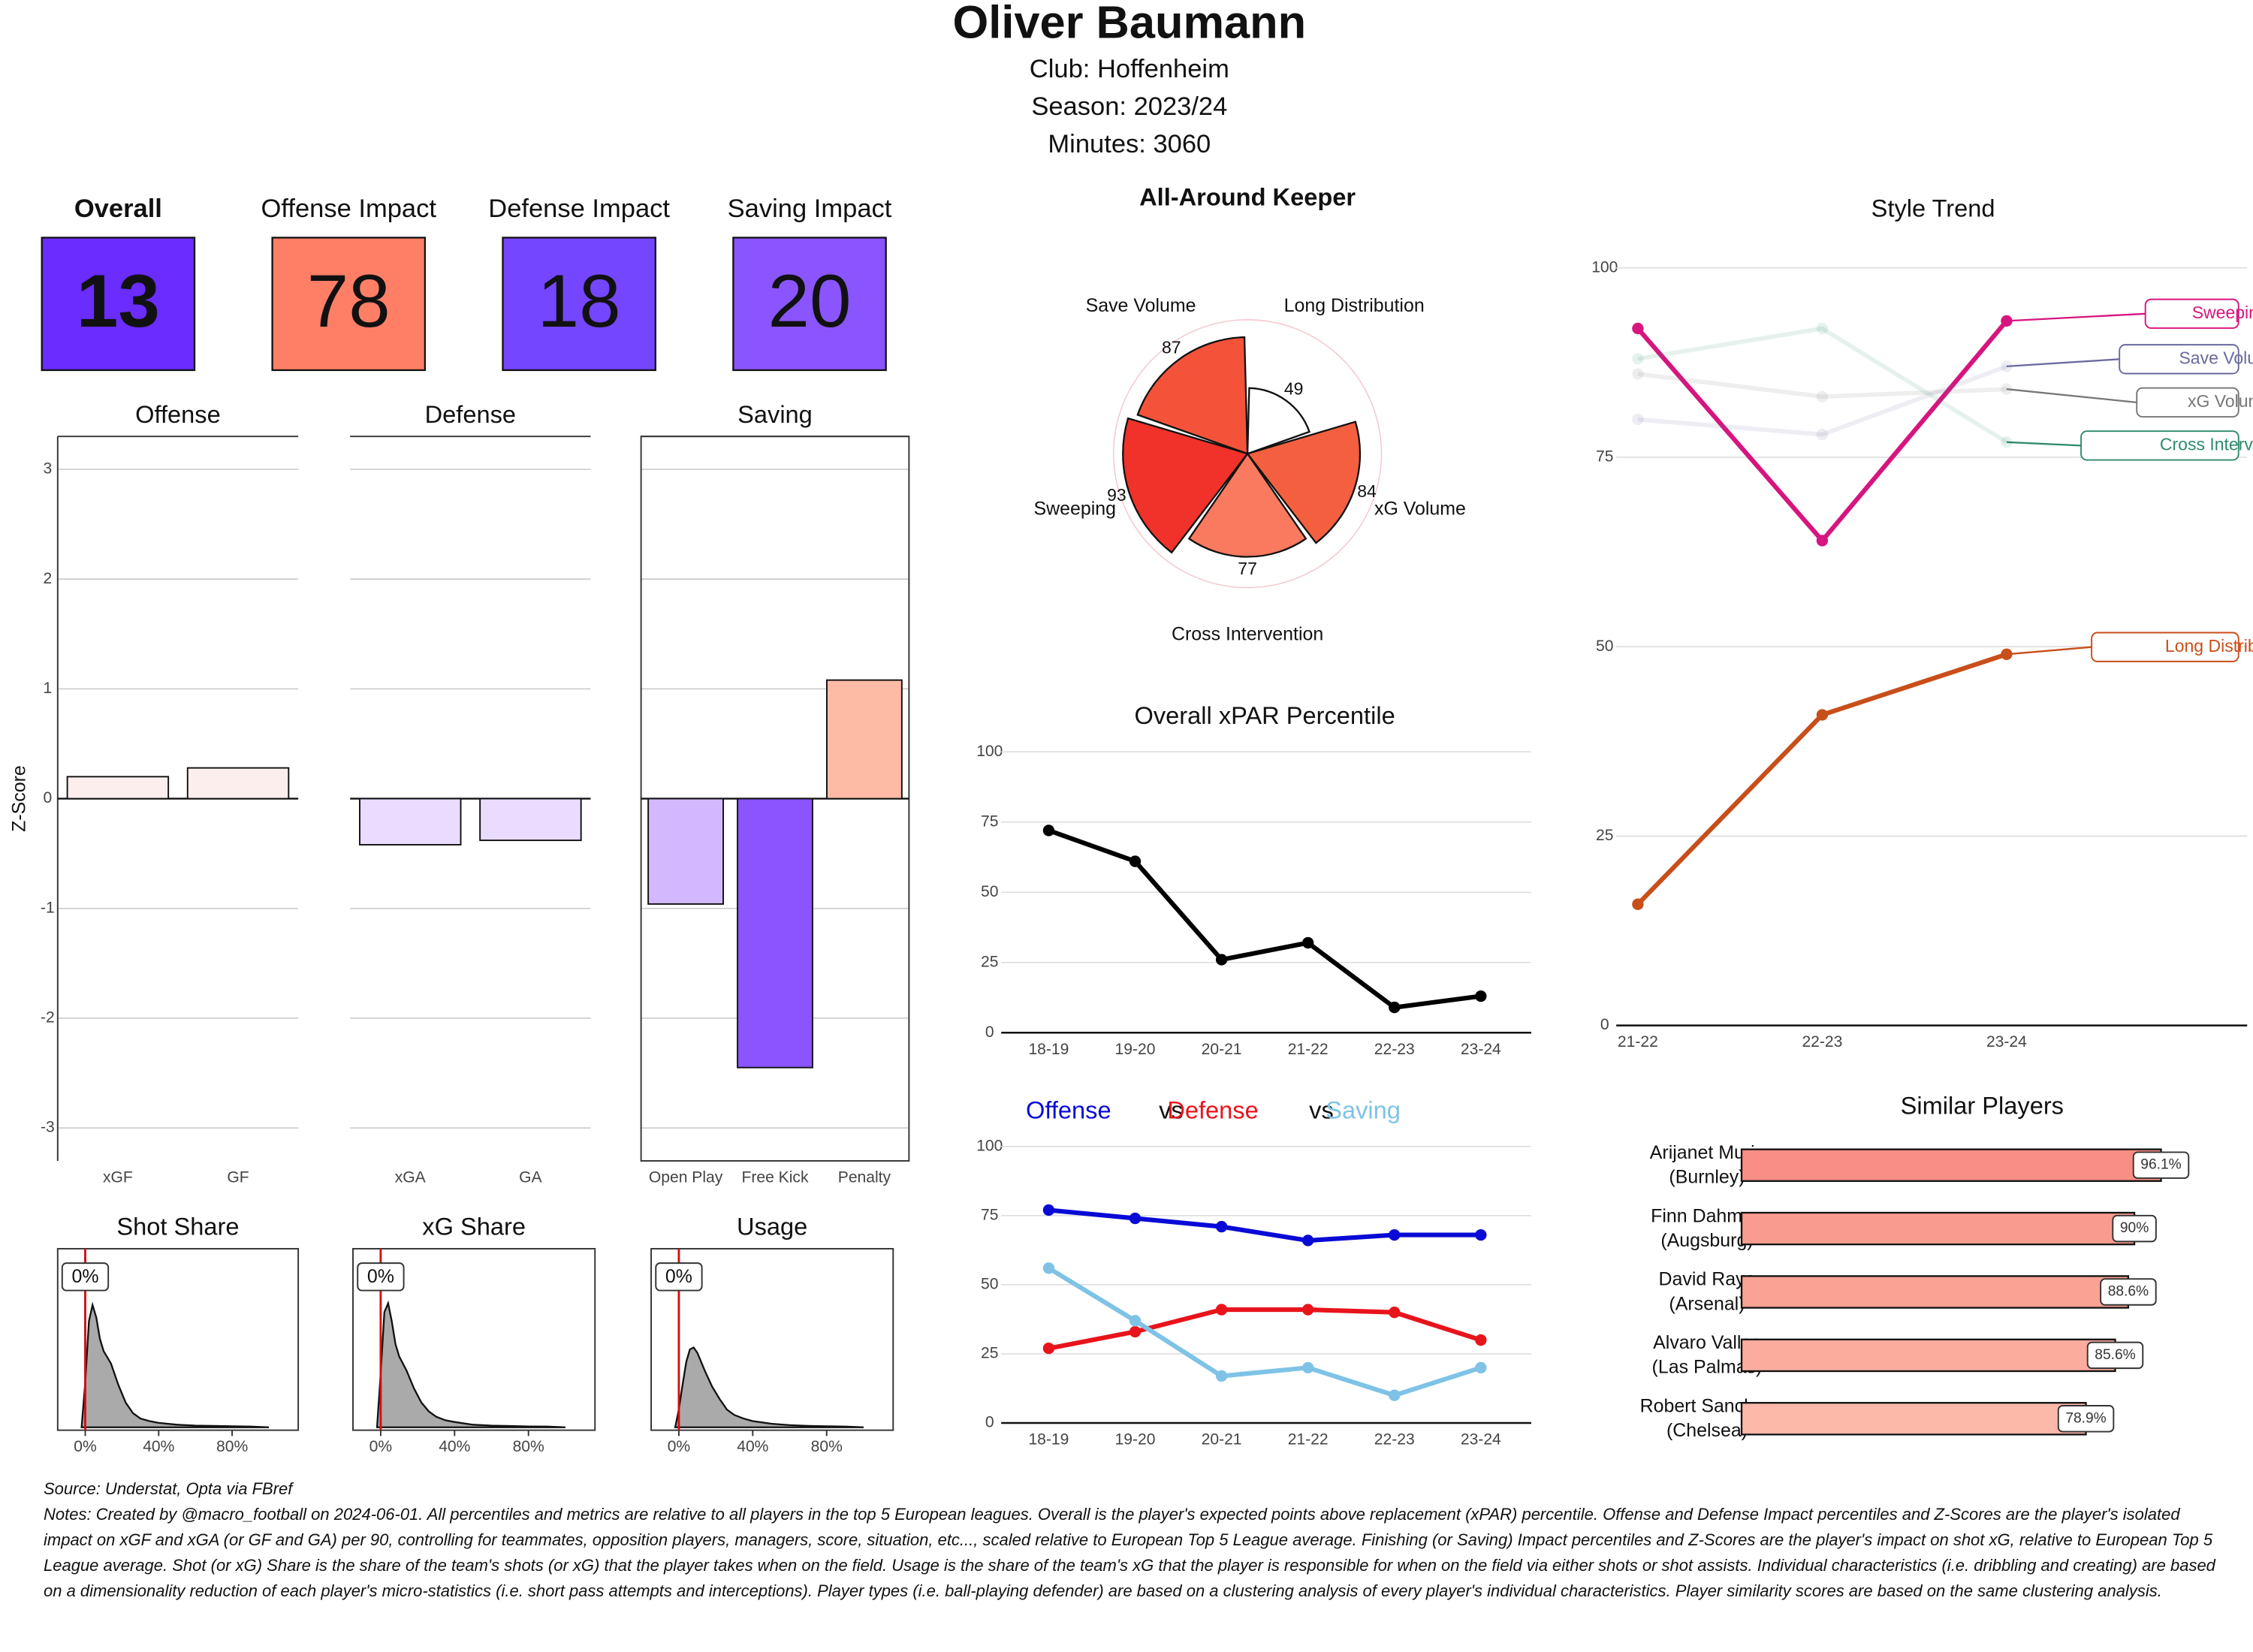  What do you see at coordinates (810, 208) in the screenshot?
I see `card-label: Saving Impact` at bounding box center [810, 208].